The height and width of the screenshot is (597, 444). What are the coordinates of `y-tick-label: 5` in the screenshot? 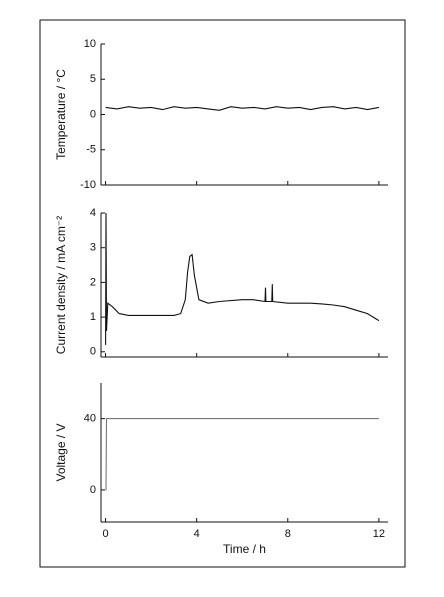 It's located at (93, 79).